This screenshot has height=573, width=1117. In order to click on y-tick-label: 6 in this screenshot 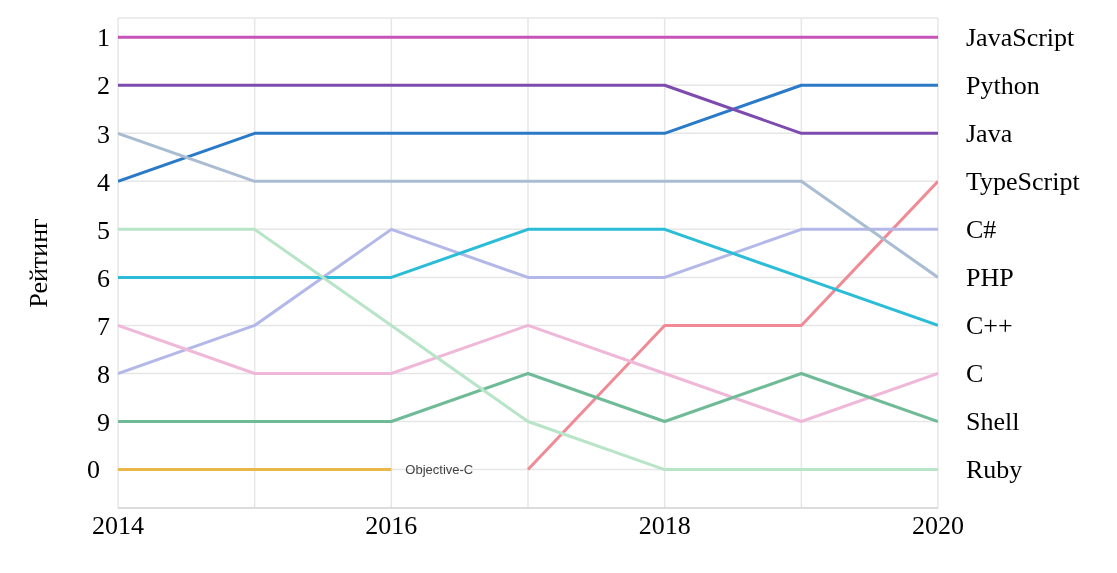, I will do `click(103, 278)`.